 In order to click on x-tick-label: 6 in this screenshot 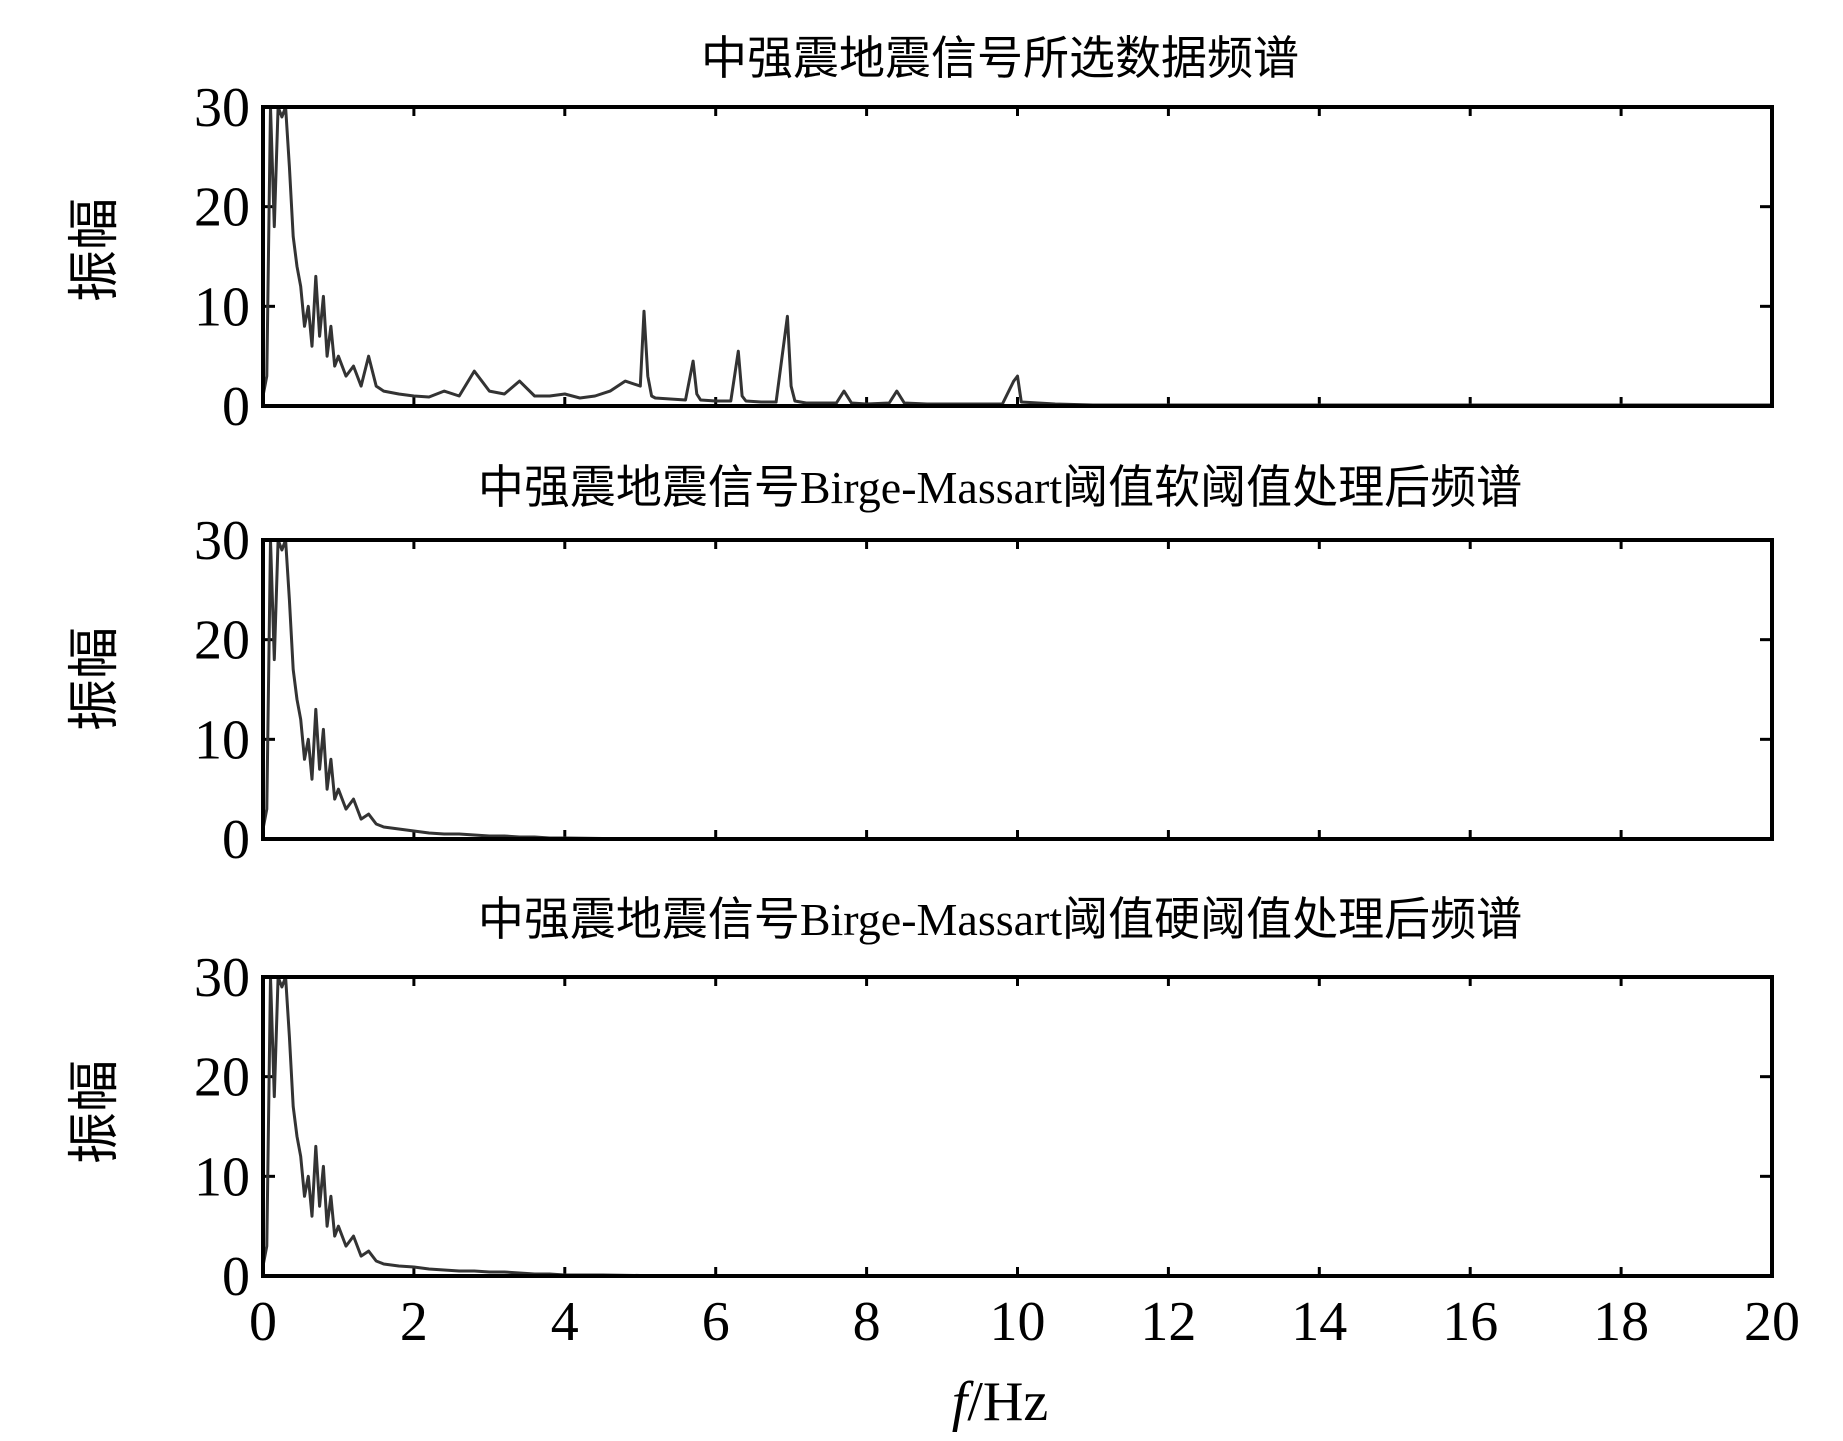, I will do `click(716, 1322)`.